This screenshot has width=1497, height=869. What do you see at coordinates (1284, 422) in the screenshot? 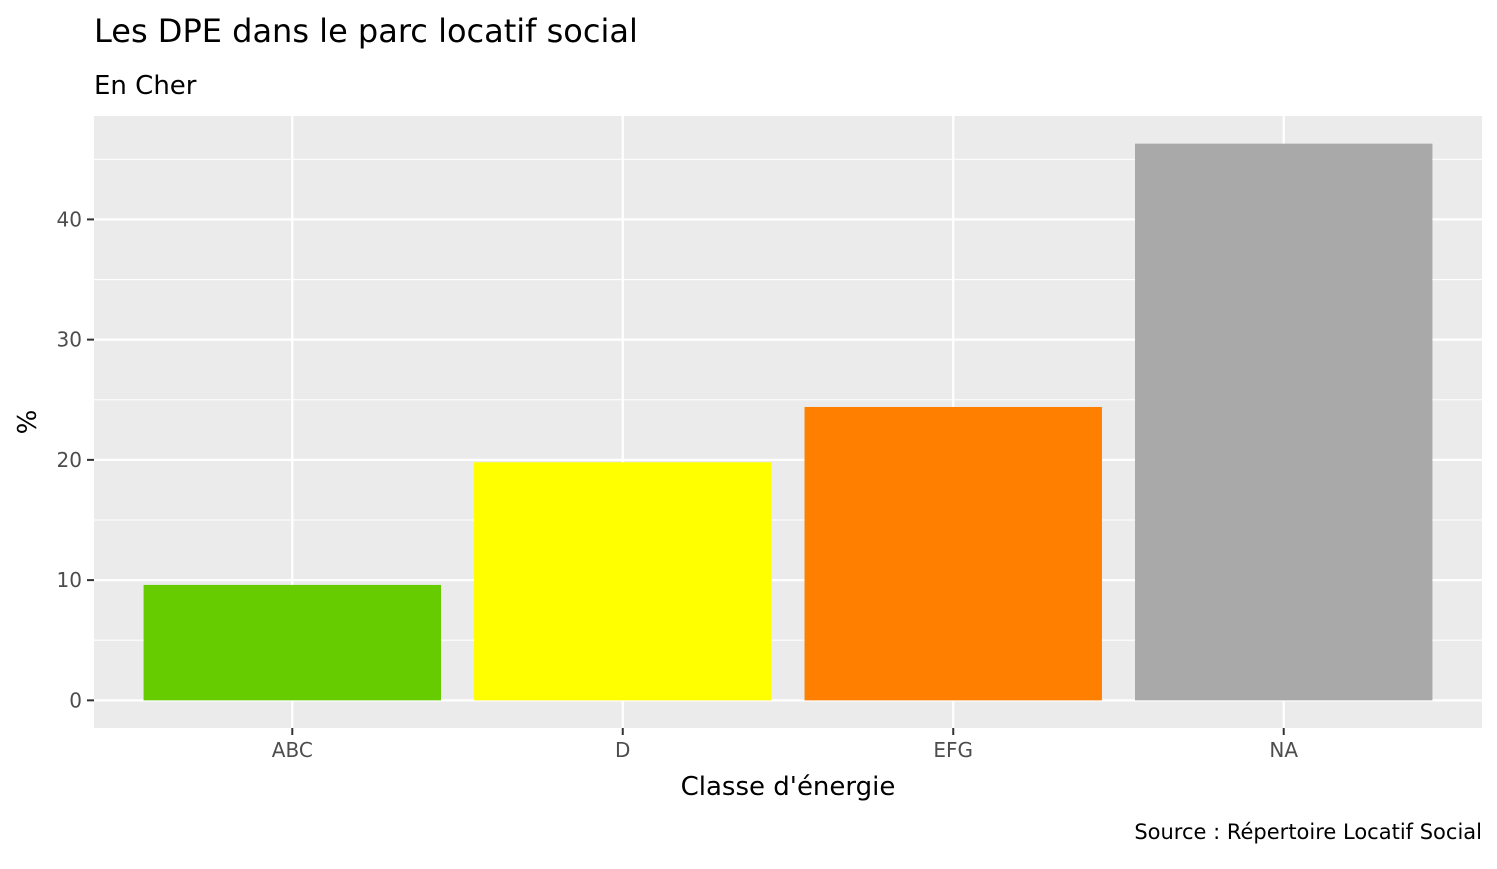
I see `bar-na` at bounding box center [1284, 422].